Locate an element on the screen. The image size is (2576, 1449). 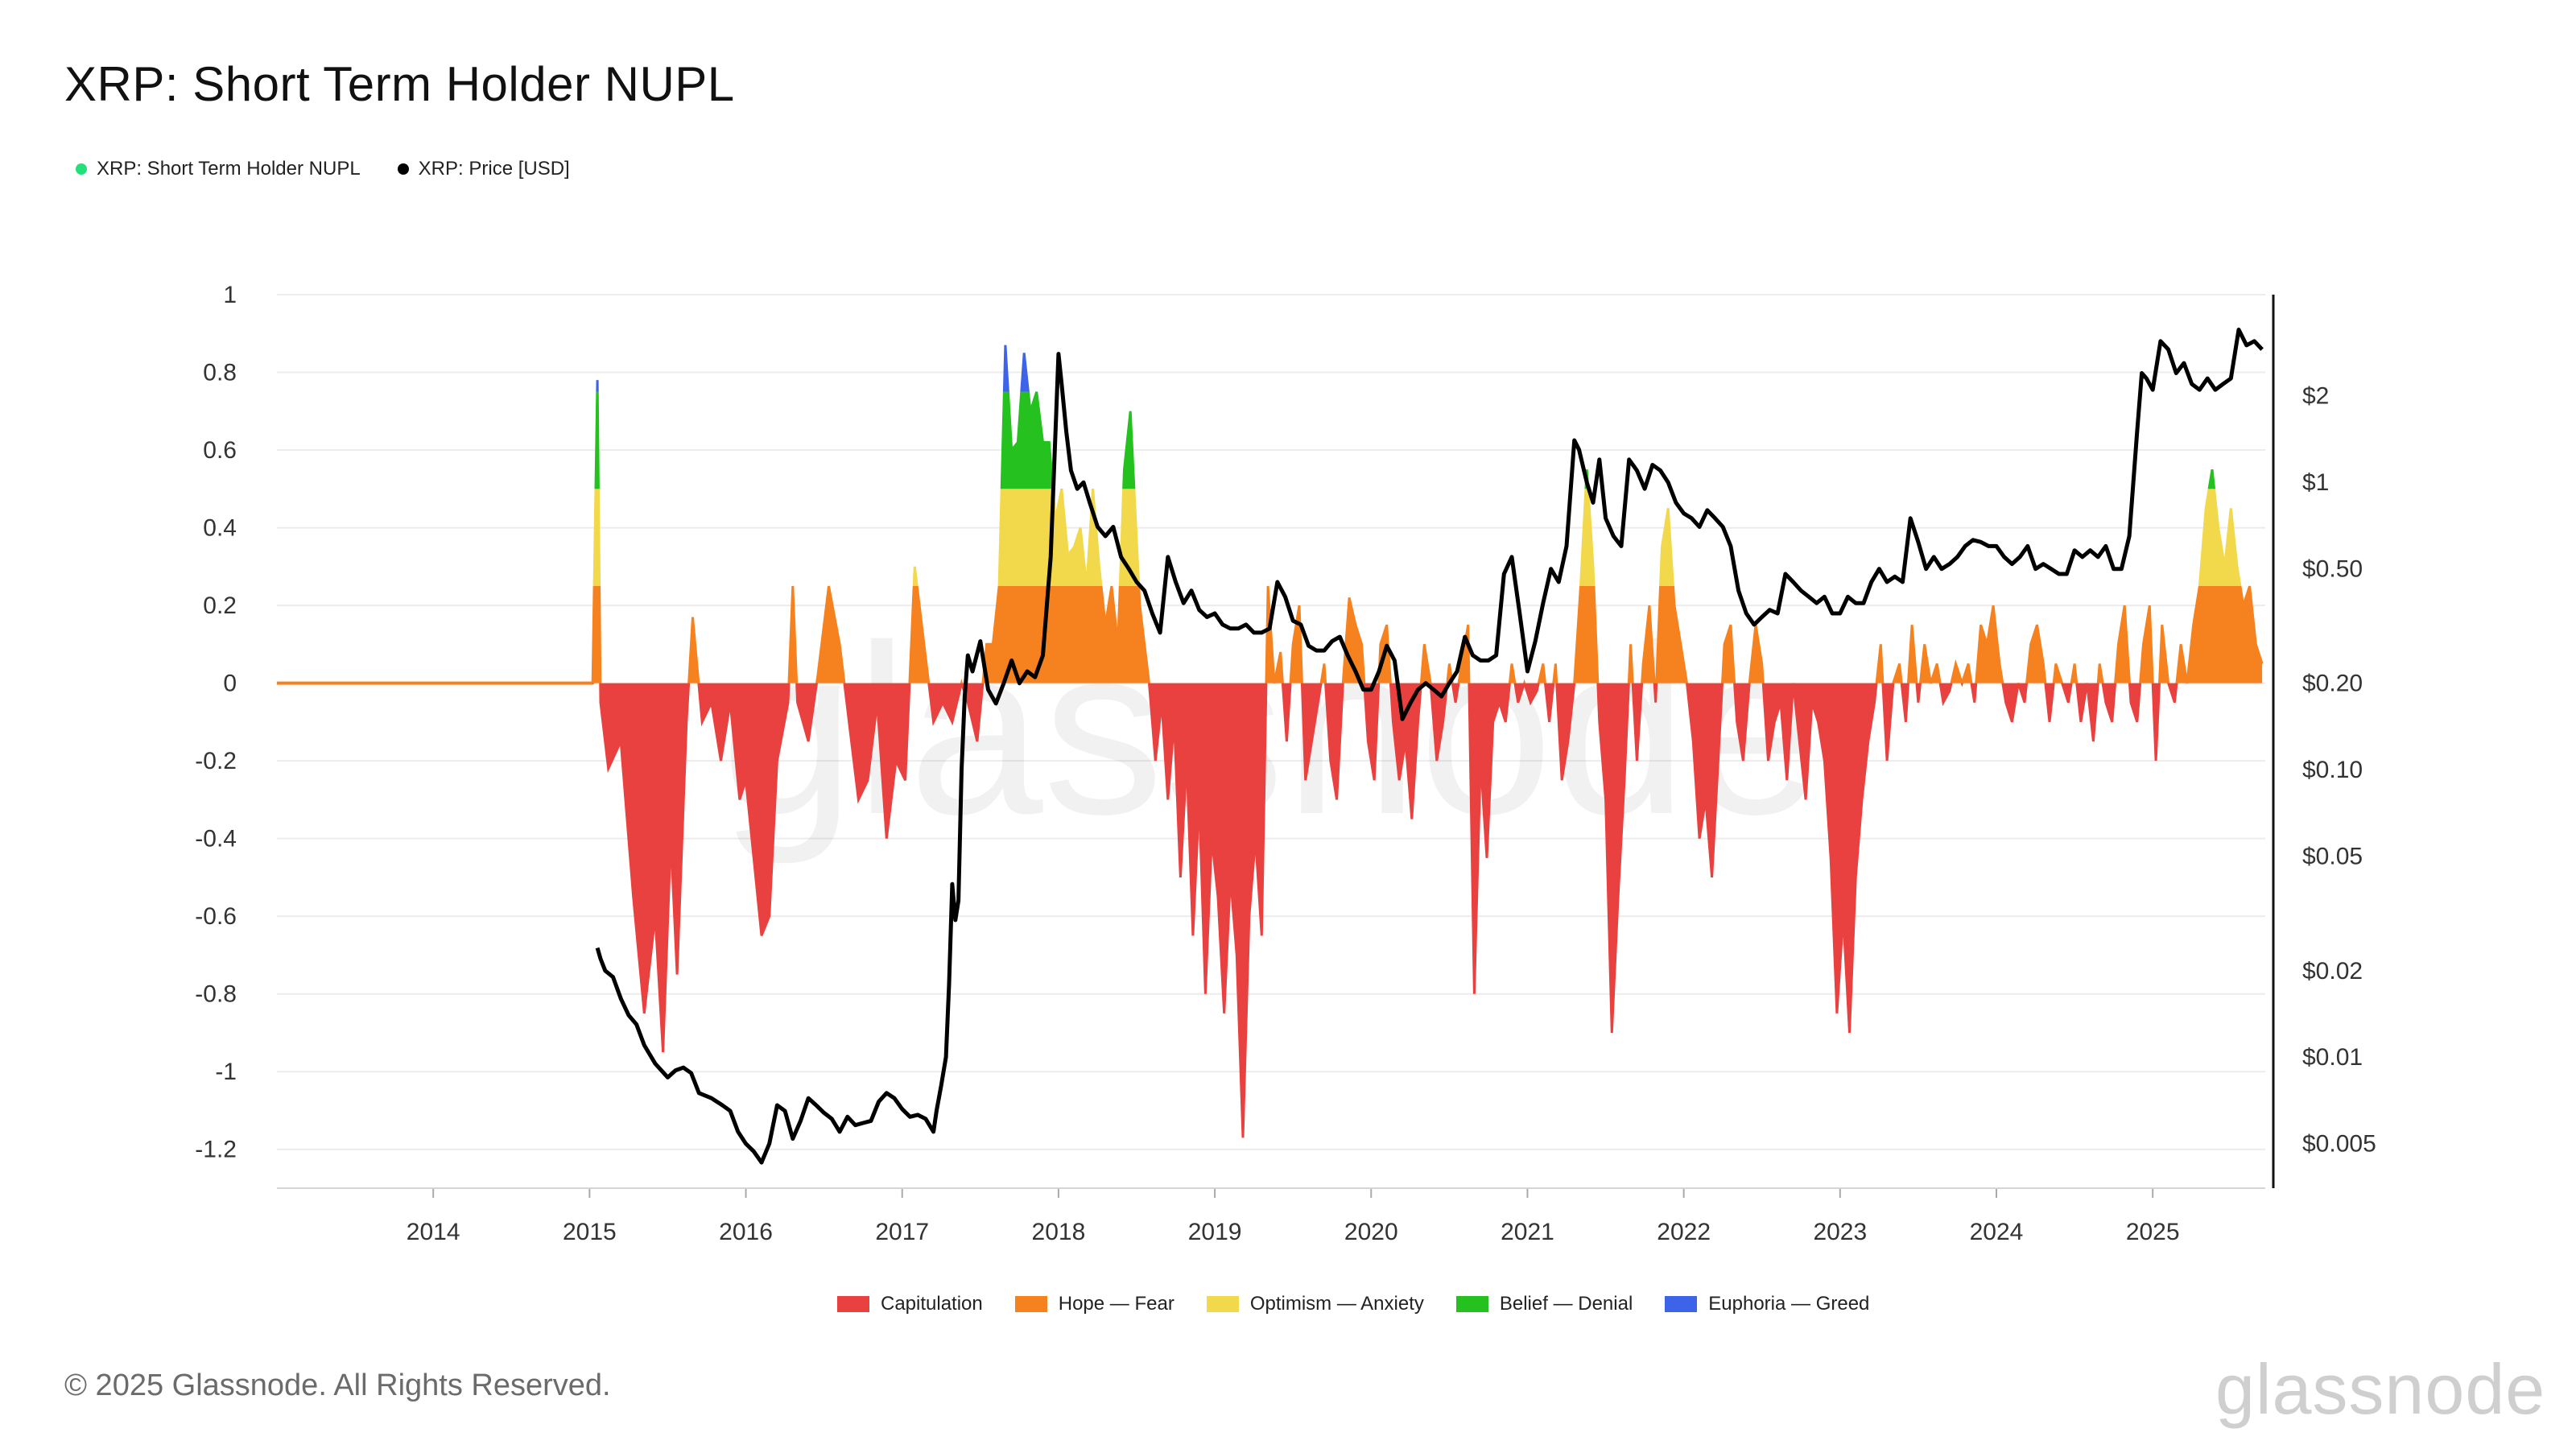
legend-item-optimism-anxiety: Optimism — Anxiety is located at coordinates (1315, 1304).